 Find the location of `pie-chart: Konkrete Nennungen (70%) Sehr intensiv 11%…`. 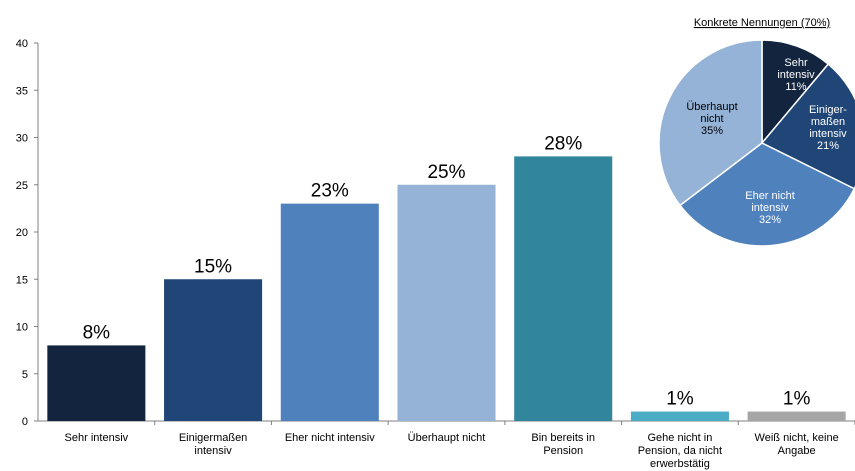

pie-chart: Konkrete Nennungen (70%) Sehr intensiv 11%… is located at coordinates (756, 132).